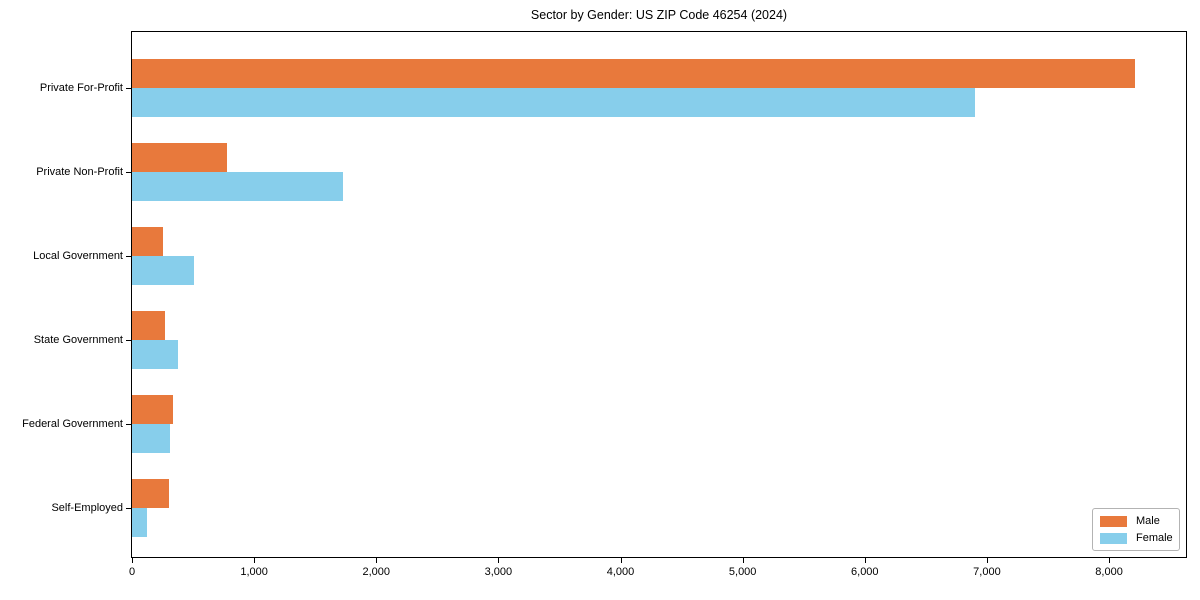  What do you see at coordinates (151, 438) in the screenshot?
I see `bar-female-federal-government` at bounding box center [151, 438].